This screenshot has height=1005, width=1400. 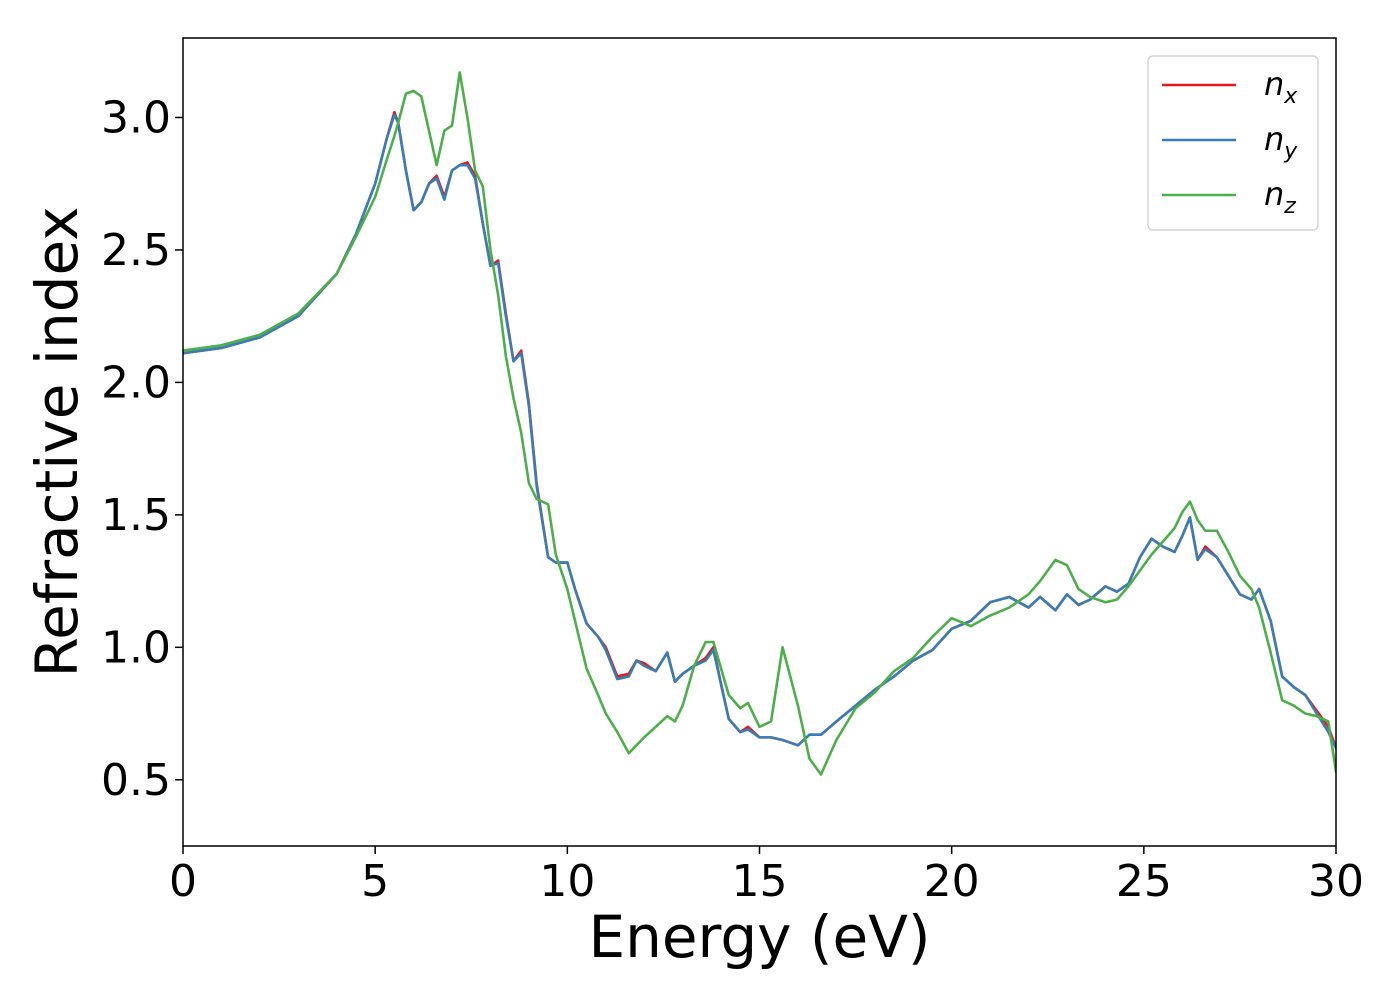 I want to click on y-tick-label: 3.0, so click(x=136, y=117).